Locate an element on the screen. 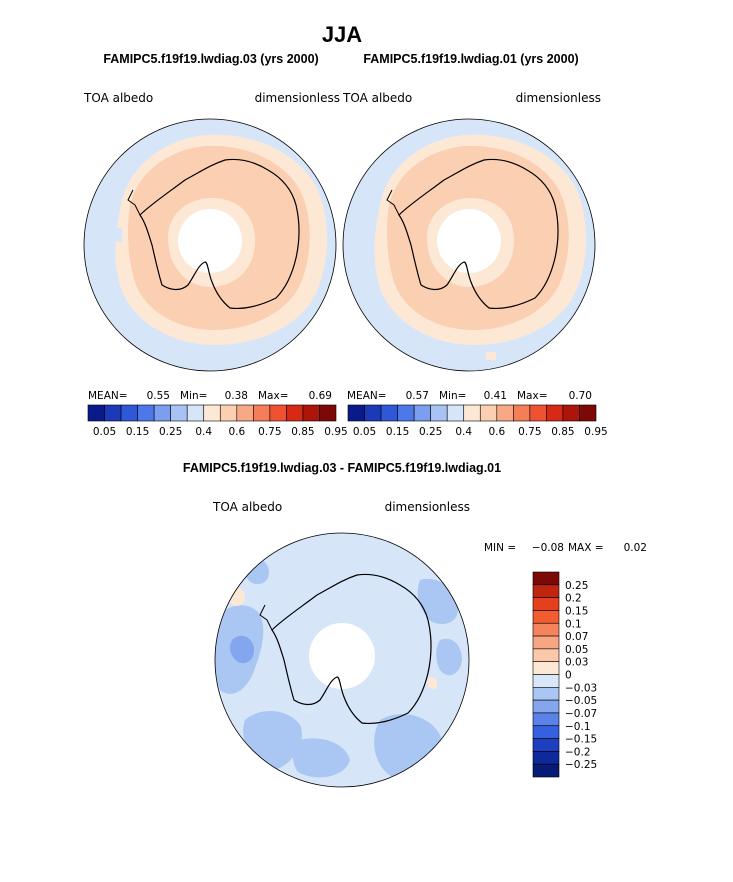 This screenshot has height=882, width=733. left-map-border is located at coordinates (210, 245).